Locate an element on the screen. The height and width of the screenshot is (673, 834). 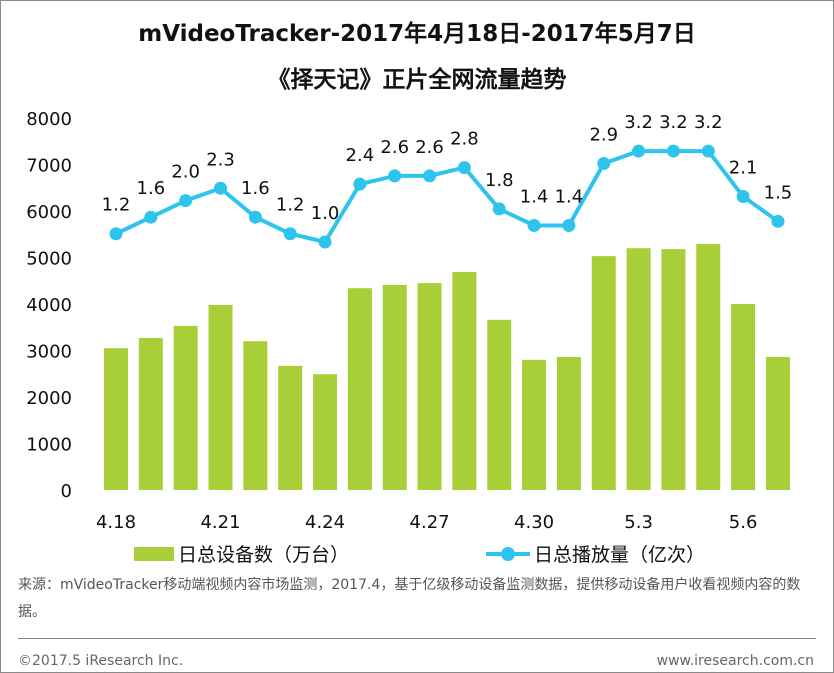
footer-divider is located at coordinates (417, 638).